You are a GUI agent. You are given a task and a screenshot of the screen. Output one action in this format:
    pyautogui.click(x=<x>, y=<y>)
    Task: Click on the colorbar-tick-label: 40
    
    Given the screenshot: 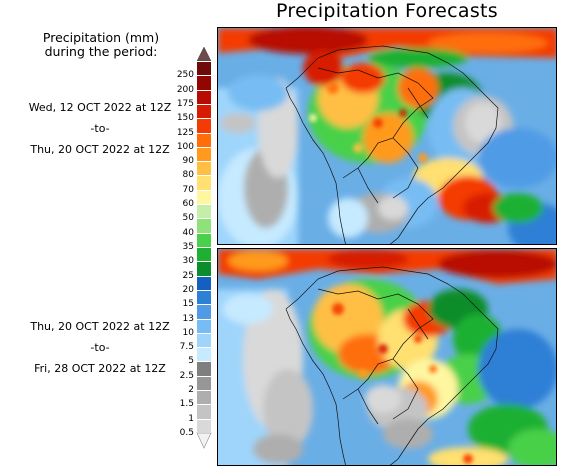 What is the action you would take?
    pyautogui.click(x=188, y=232)
    